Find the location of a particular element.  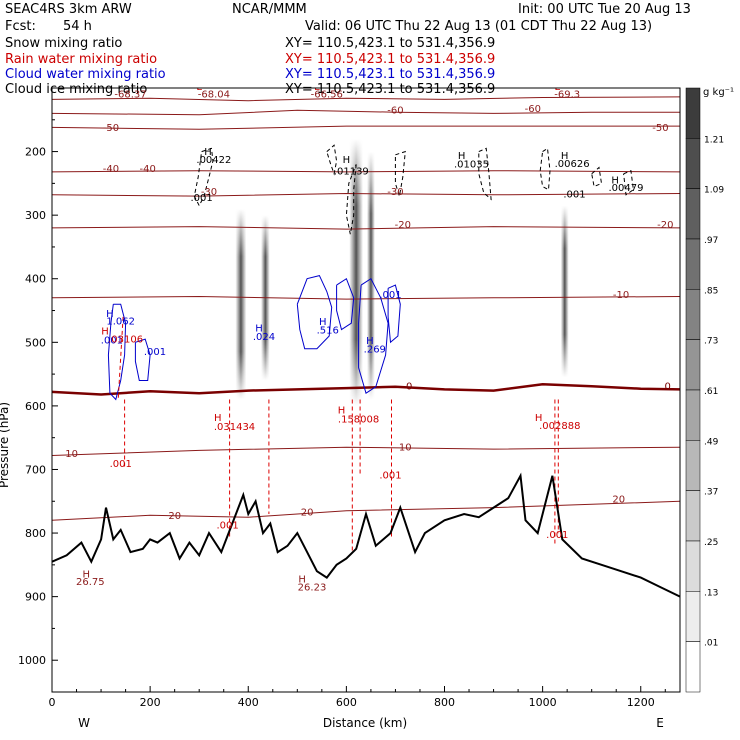

terrain-line is located at coordinates (366, 535).